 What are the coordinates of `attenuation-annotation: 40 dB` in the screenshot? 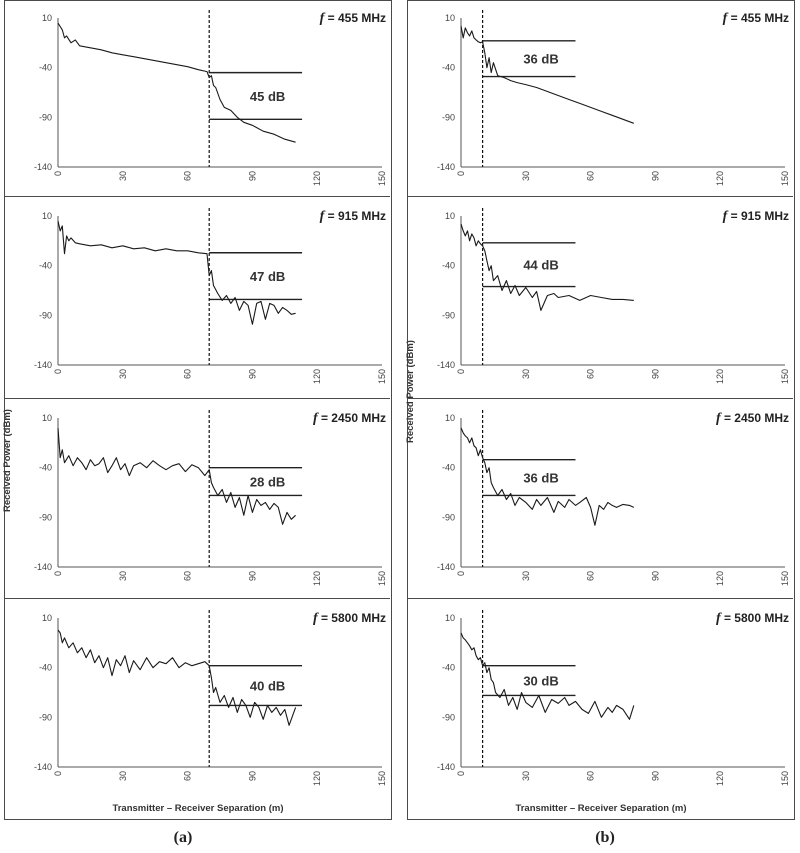 It's located at (267, 686).